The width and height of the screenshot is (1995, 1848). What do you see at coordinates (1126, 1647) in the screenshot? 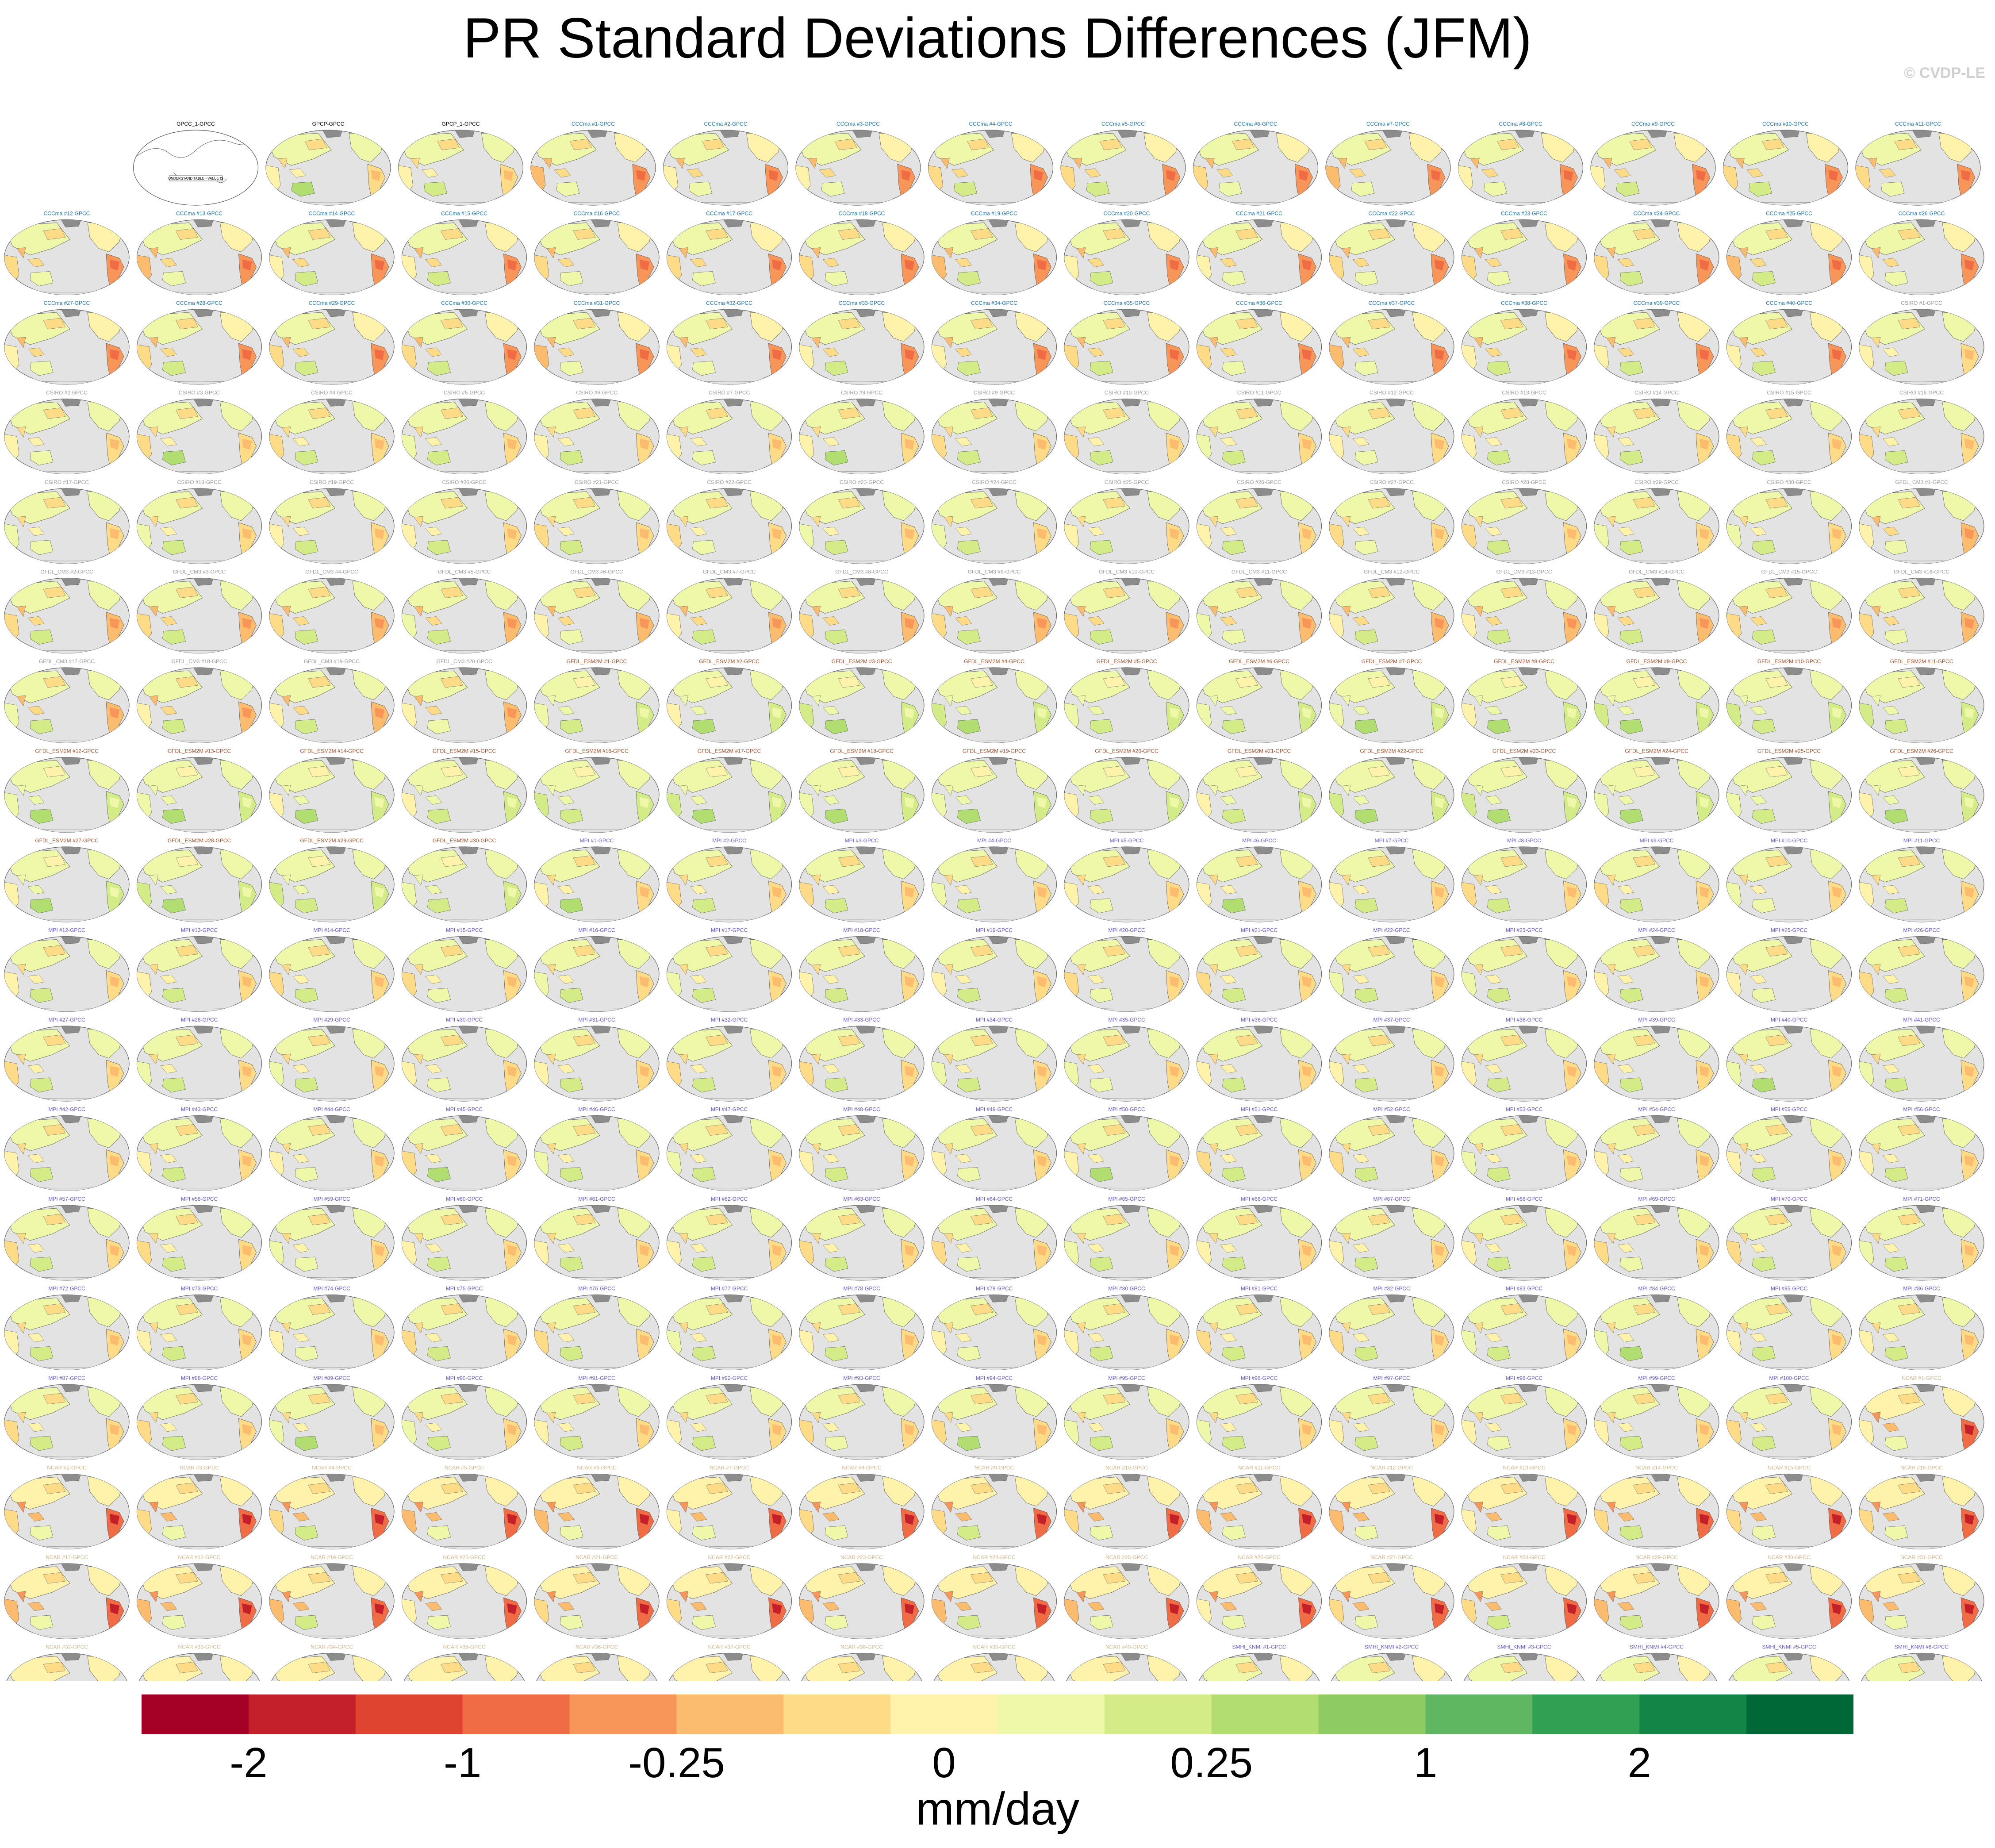
I see `panel-label: NCAR #40-GPCC` at bounding box center [1126, 1647].